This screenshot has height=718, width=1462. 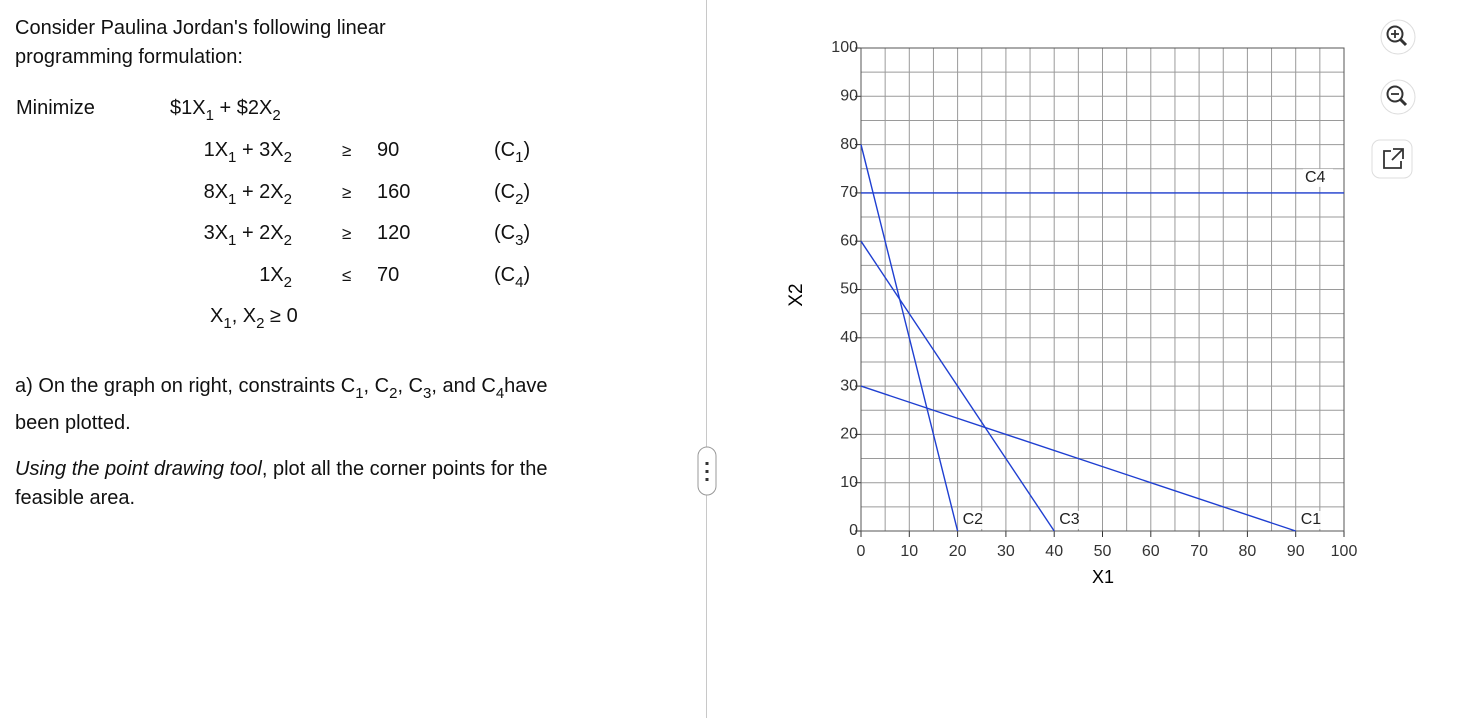 What do you see at coordinates (844, 47) in the screenshot?
I see `y-tick-label: 100` at bounding box center [844, 47].